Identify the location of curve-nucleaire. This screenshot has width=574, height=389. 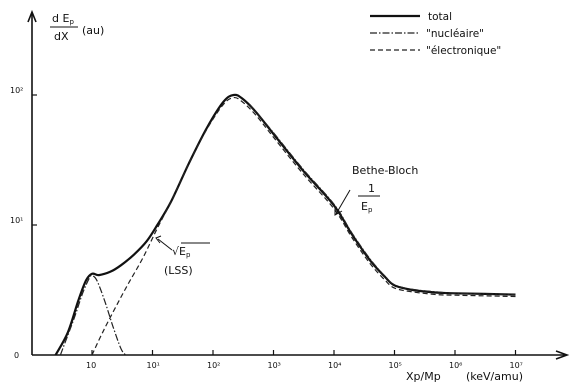
(93, 315).